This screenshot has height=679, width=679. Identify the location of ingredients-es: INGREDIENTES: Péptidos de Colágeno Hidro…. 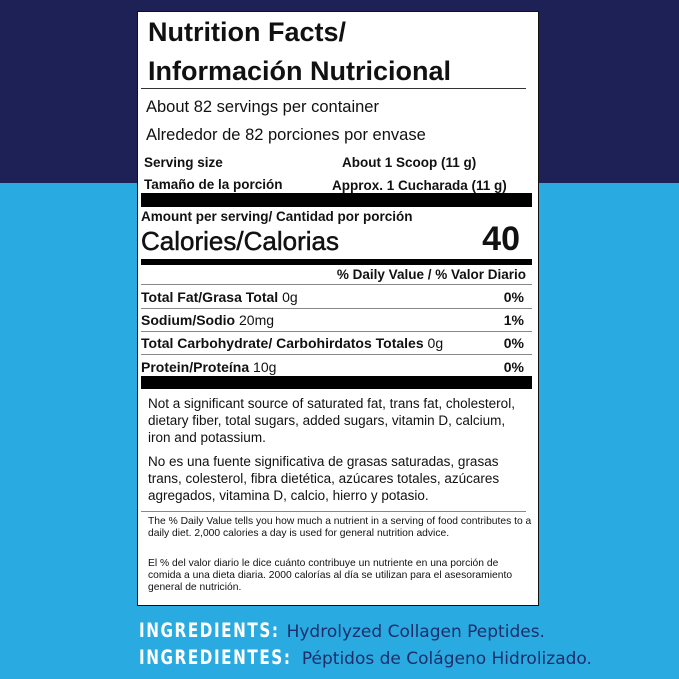
(365, 657).